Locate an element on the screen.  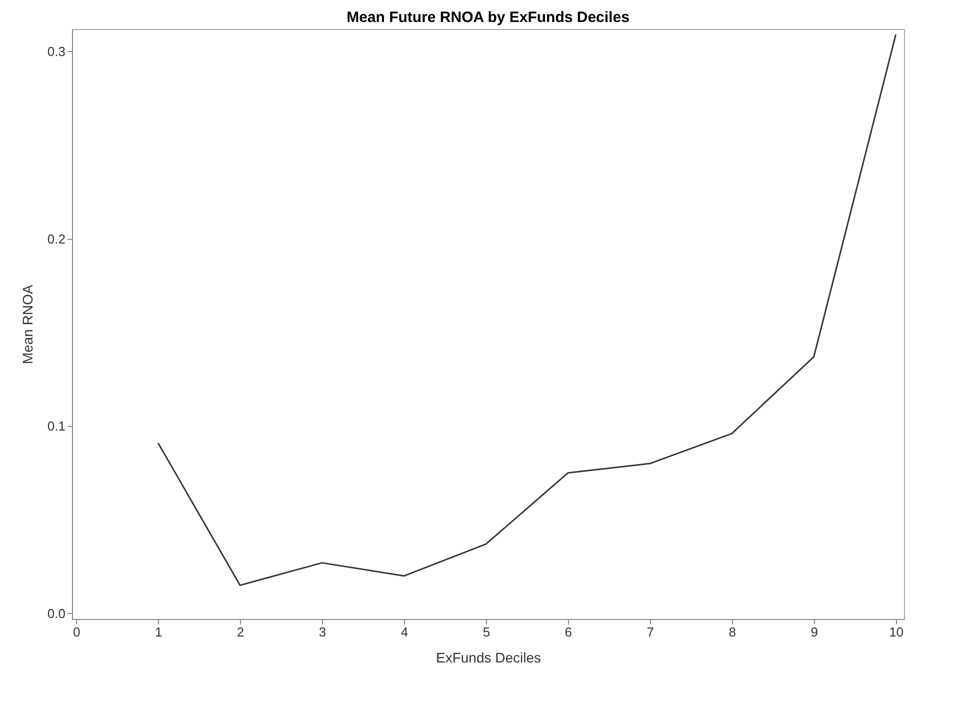
y-tick-label: 0.0 is located at coordinates (56, 613).